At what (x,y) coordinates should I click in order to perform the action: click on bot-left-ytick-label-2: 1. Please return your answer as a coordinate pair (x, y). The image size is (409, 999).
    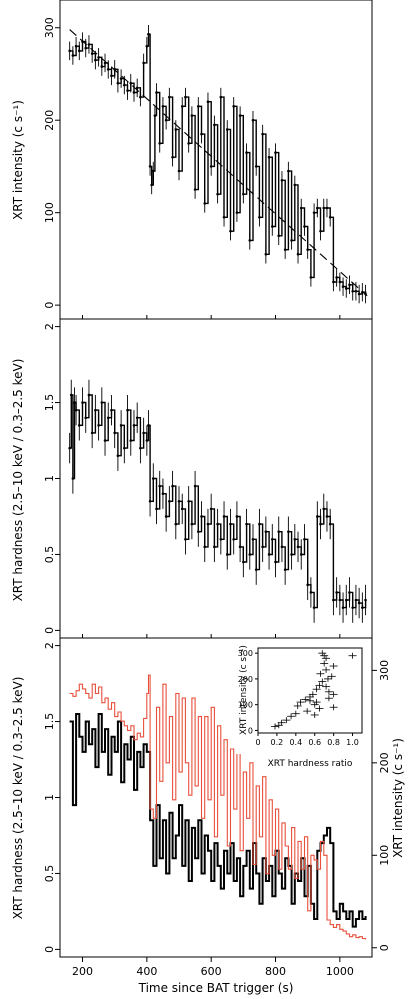
    Looking at the image, I should click on (49, 797).